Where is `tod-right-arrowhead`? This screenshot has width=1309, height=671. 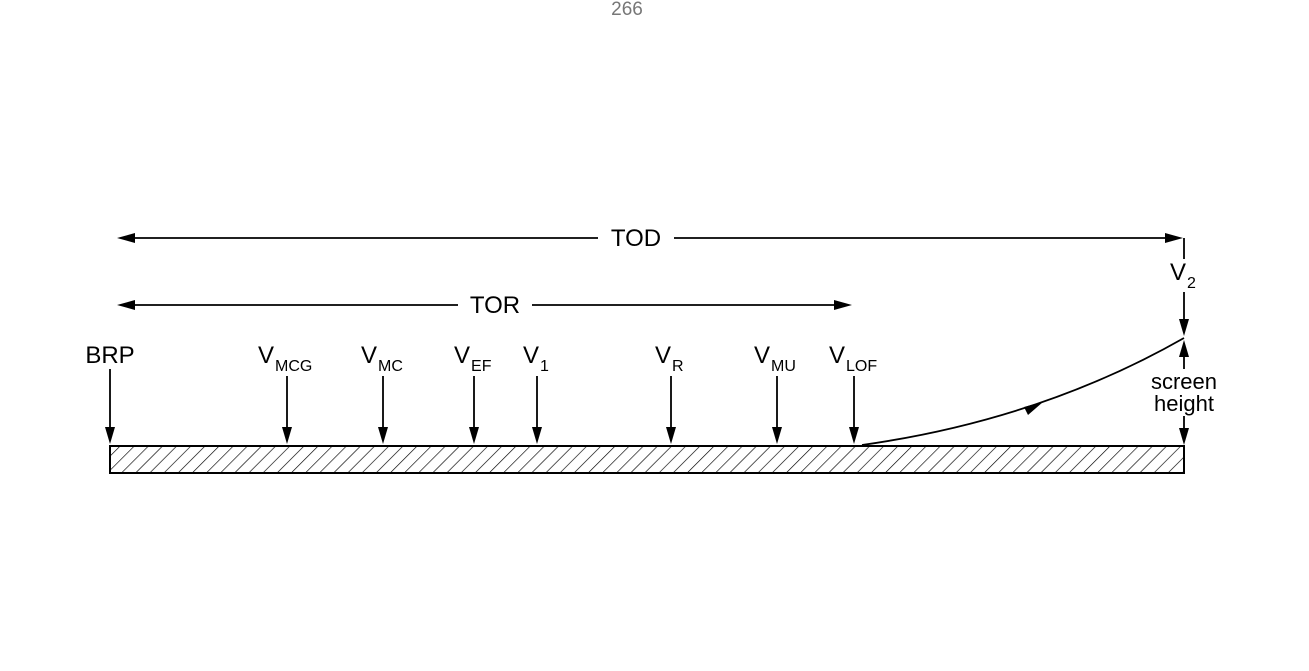
tod-right-arrowhead is located at coordinates (1174, 238).